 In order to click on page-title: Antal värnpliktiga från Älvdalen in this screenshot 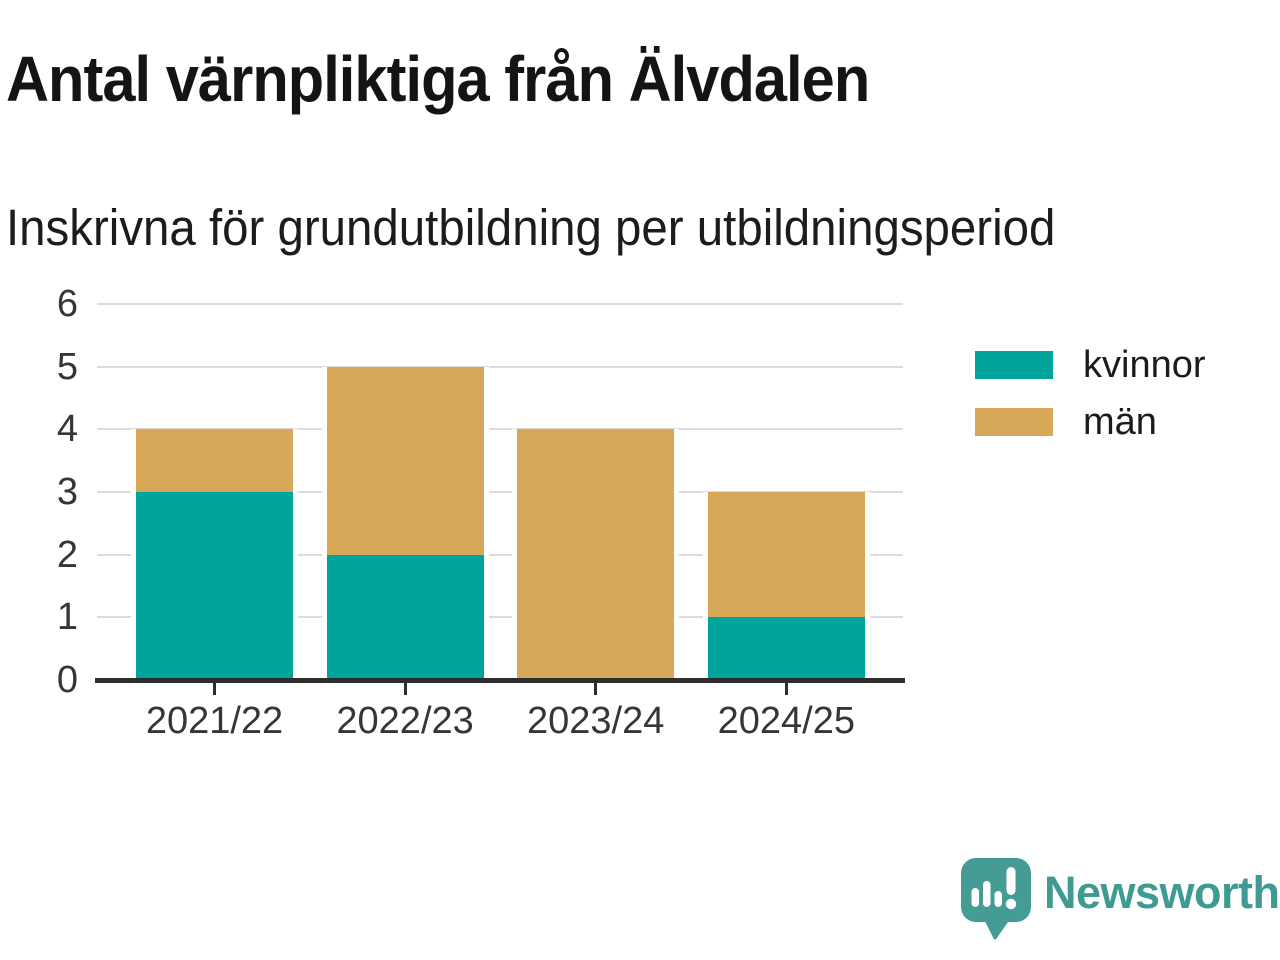, I will do `click(438, 79)`.